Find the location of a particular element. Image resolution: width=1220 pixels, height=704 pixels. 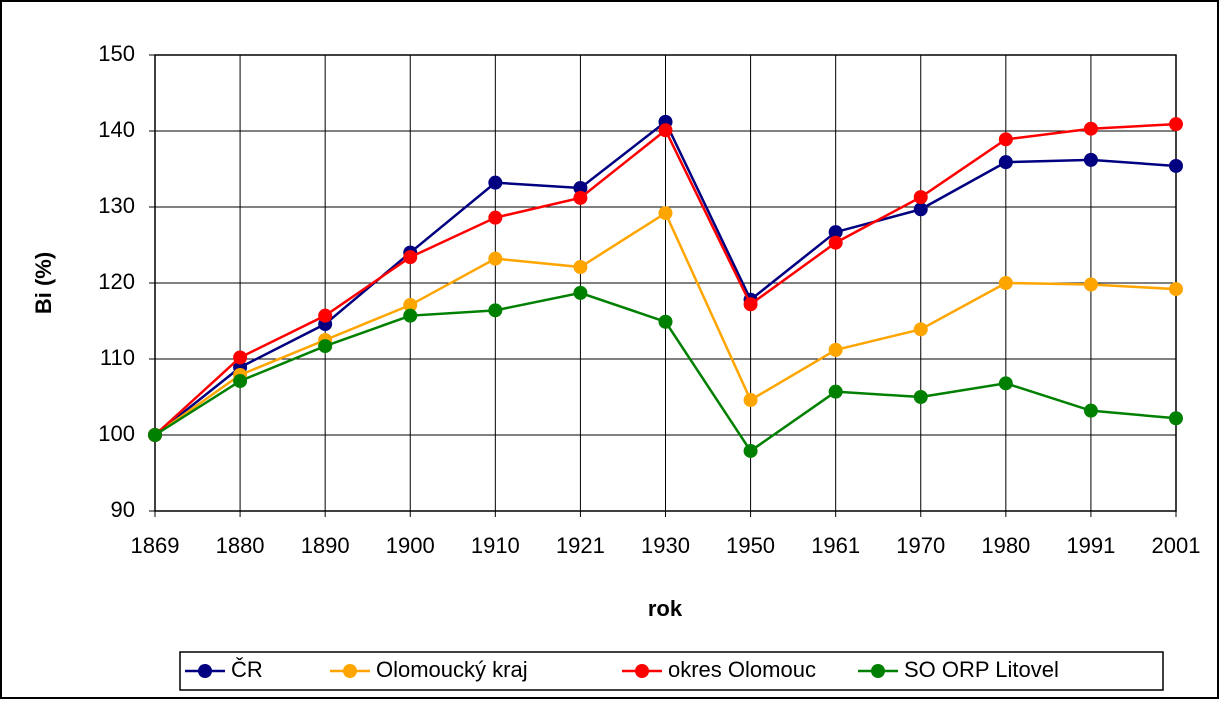

x-tick-label: 1991 is located at coordinates (1090, 545).